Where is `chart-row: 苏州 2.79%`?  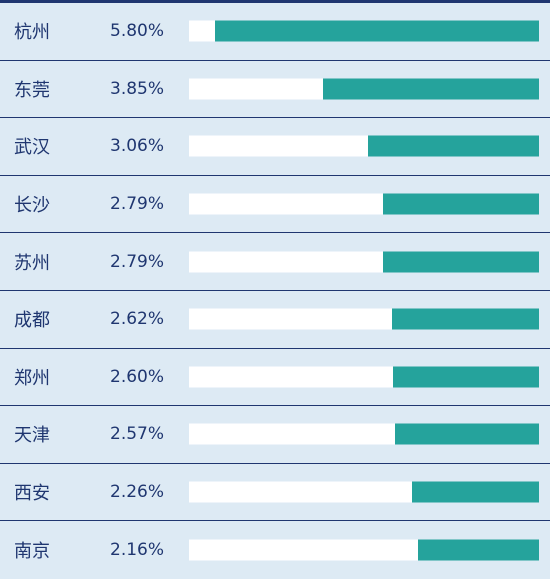
chart-row: 苏州 2.79% is located at coordinates (275, 262).